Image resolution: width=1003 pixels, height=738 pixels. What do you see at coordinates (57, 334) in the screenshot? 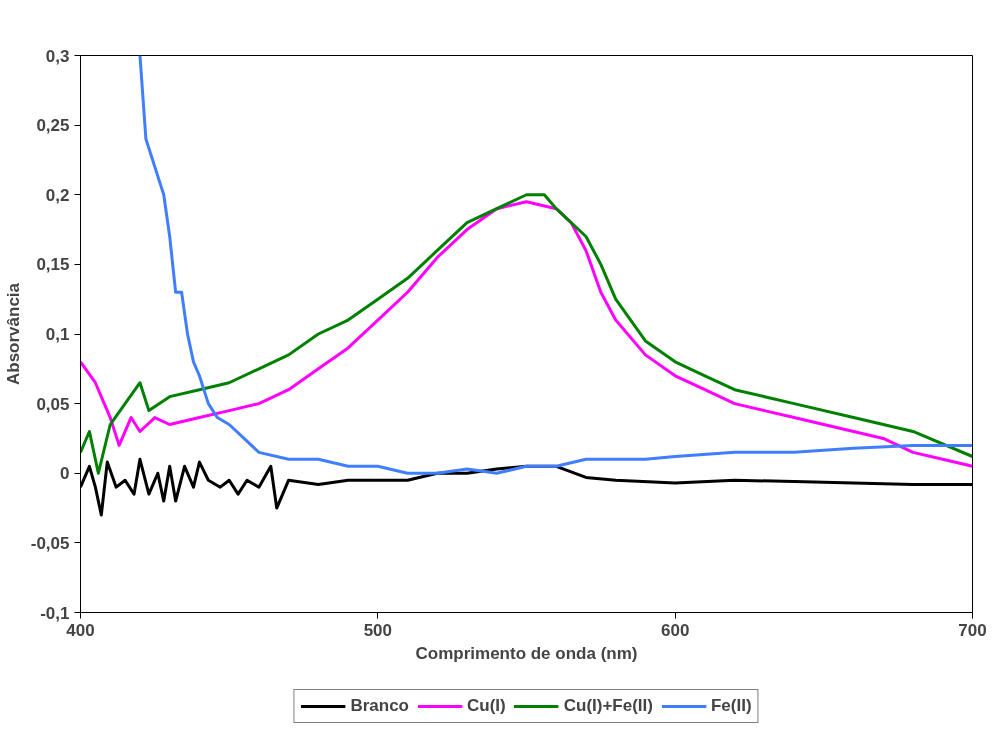
I see `y-tick-label: 0,1` at bounding box center [57, 334].